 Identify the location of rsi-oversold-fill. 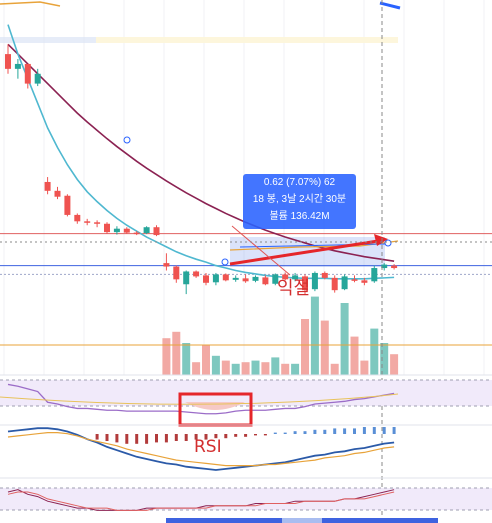
(215, 406).